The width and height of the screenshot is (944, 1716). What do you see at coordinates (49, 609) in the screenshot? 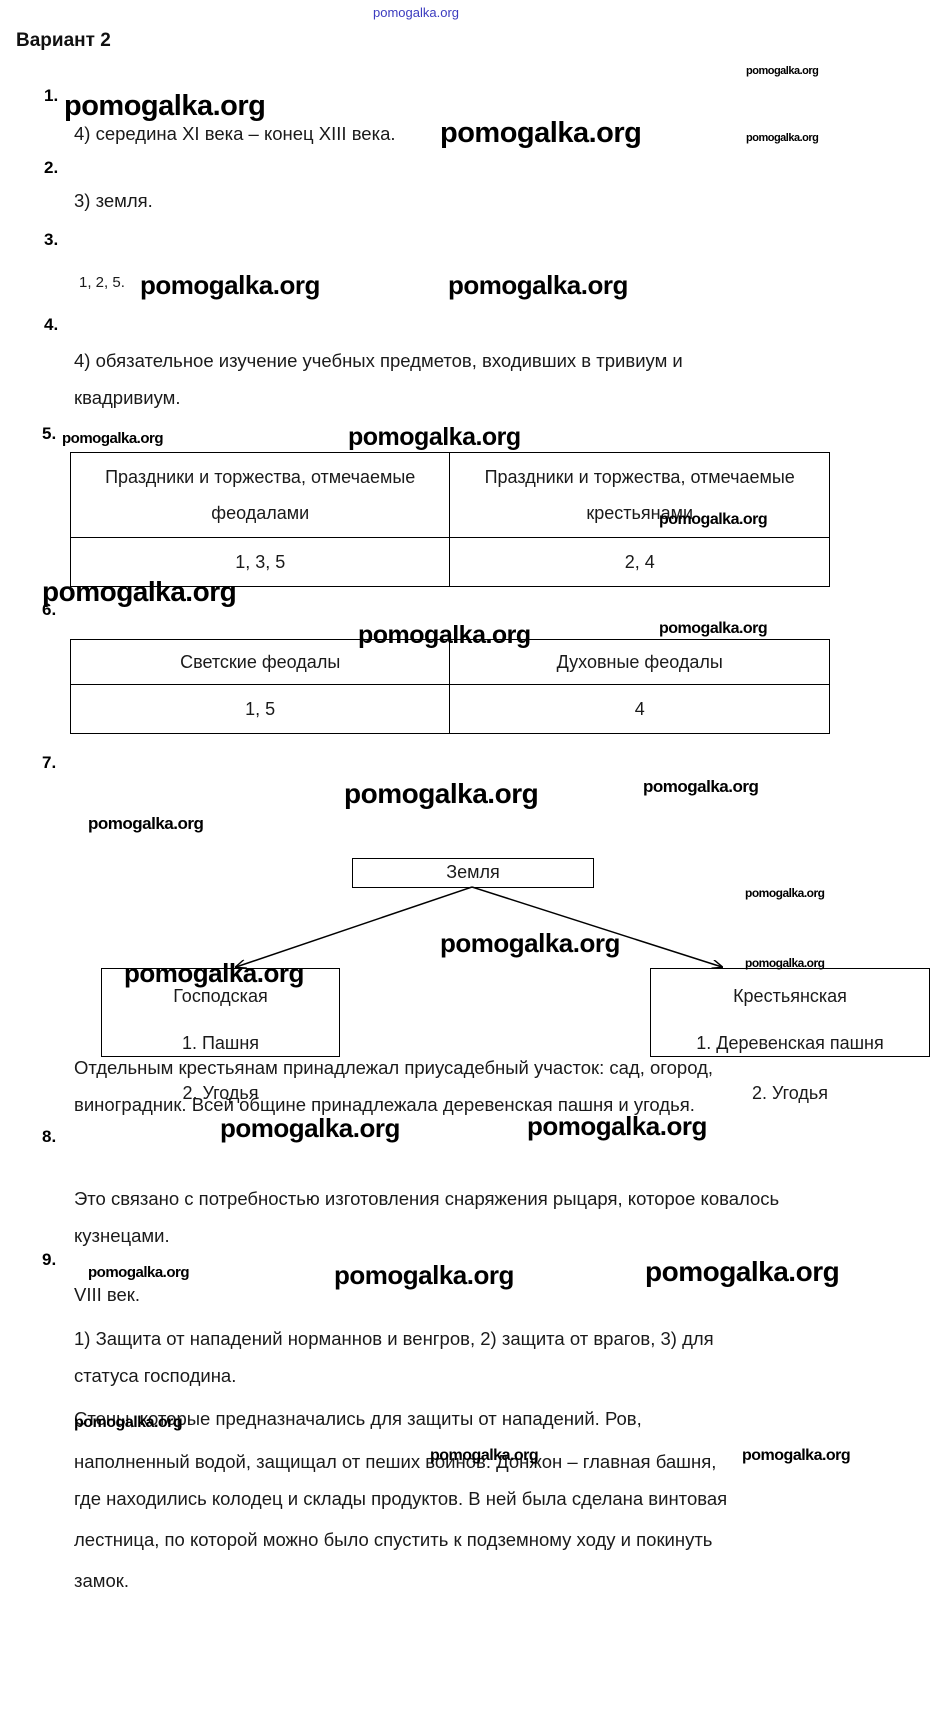
I see `question-number-6: 6.` at bounding box center [49, 609].